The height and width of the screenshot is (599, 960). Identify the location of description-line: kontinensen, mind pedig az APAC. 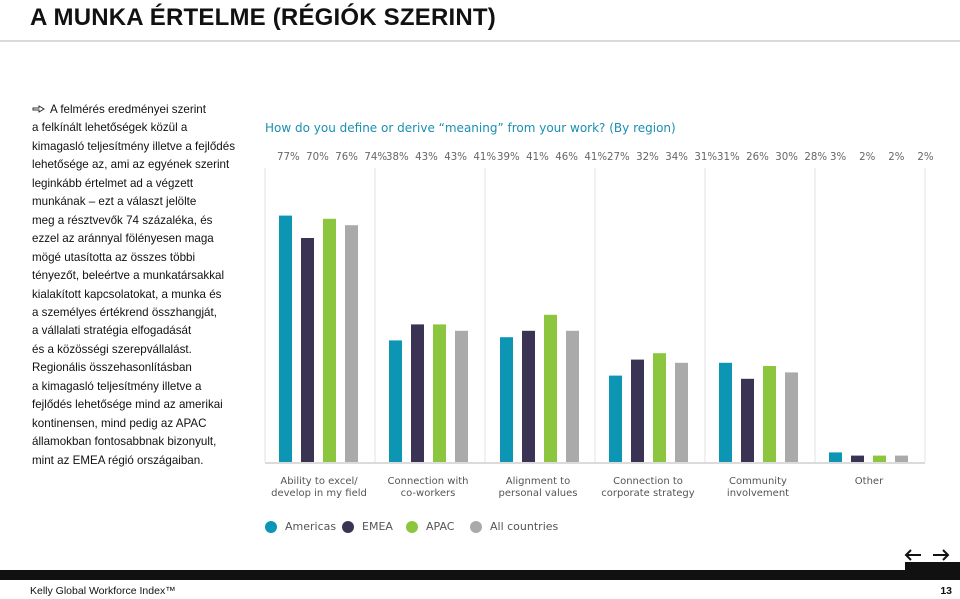
(119, 423).